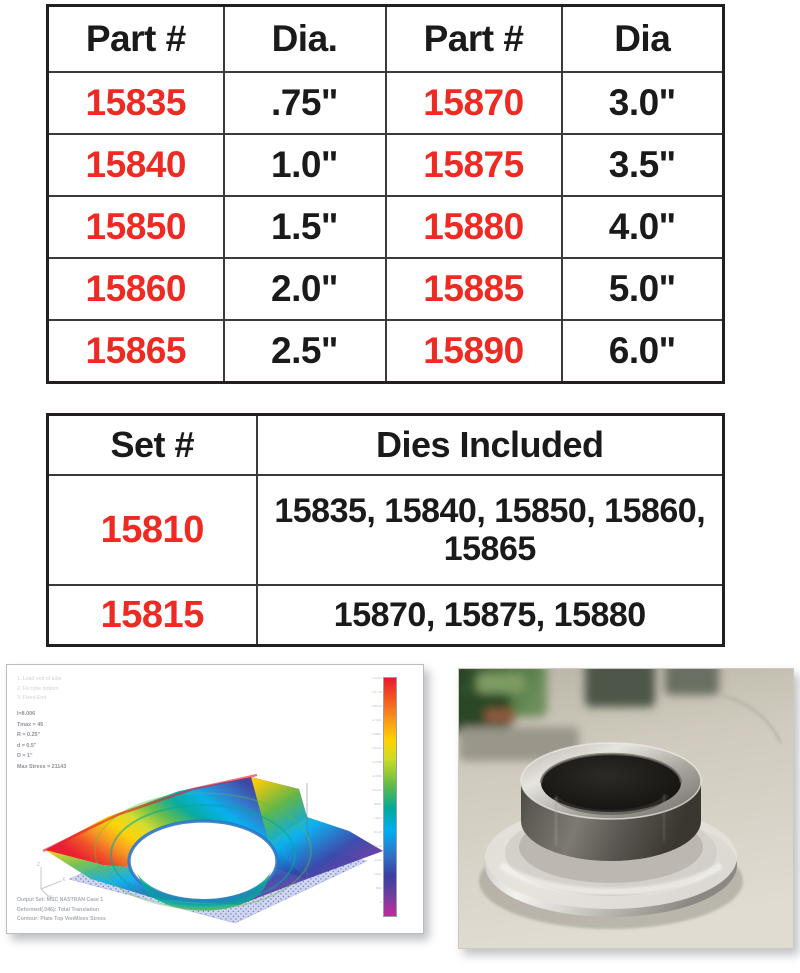  Describe the element at coordinates (376, 692) in the screenshot. I see `legend-label: 19779` at that location.